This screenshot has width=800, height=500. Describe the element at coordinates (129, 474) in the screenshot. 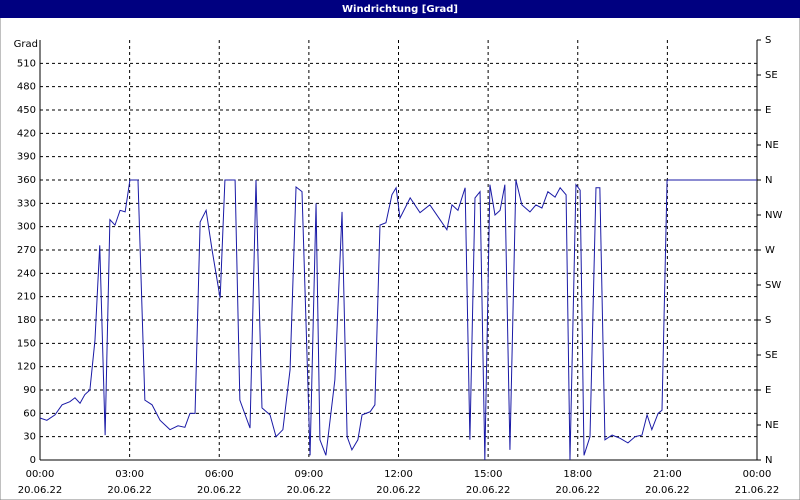

I see `x-tick-label: 03:00` at that location.